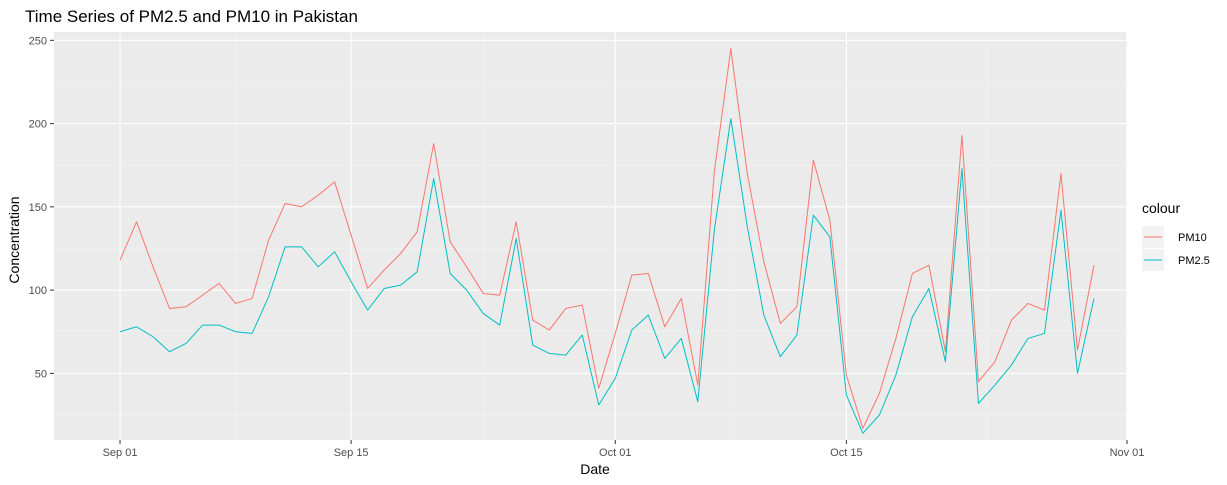 The width and height of the screenshot is (1227, 485). What do you see at coordinates (14, 239) in the screenshot?
I see `y-axis-title: Concentration` at bounding box center [14, 239].